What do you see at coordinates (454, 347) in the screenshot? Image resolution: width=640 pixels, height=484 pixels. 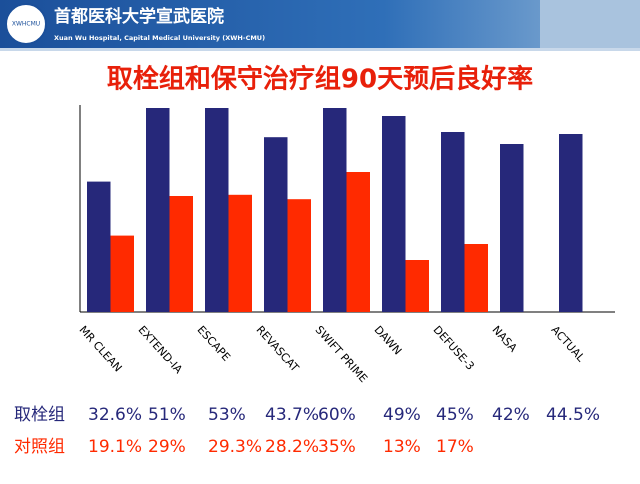 I see `x-tick-label: DEFUSE-3` at bounding box center [454, 347].